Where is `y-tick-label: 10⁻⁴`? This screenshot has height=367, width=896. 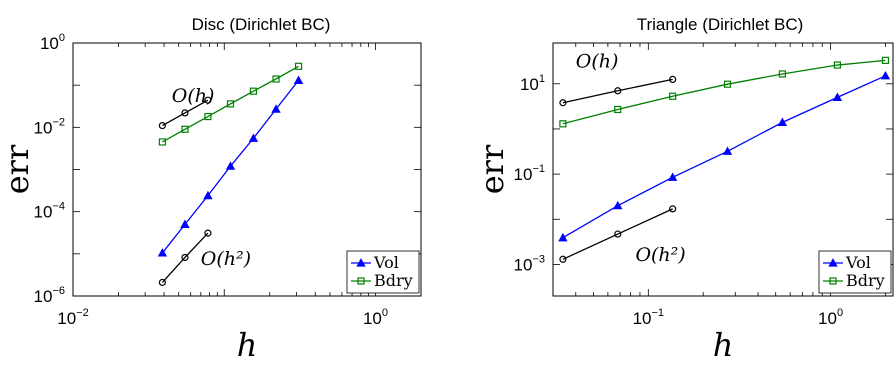 y-tick-label: 10⁻⁴ is located at coordinates (49, 211).